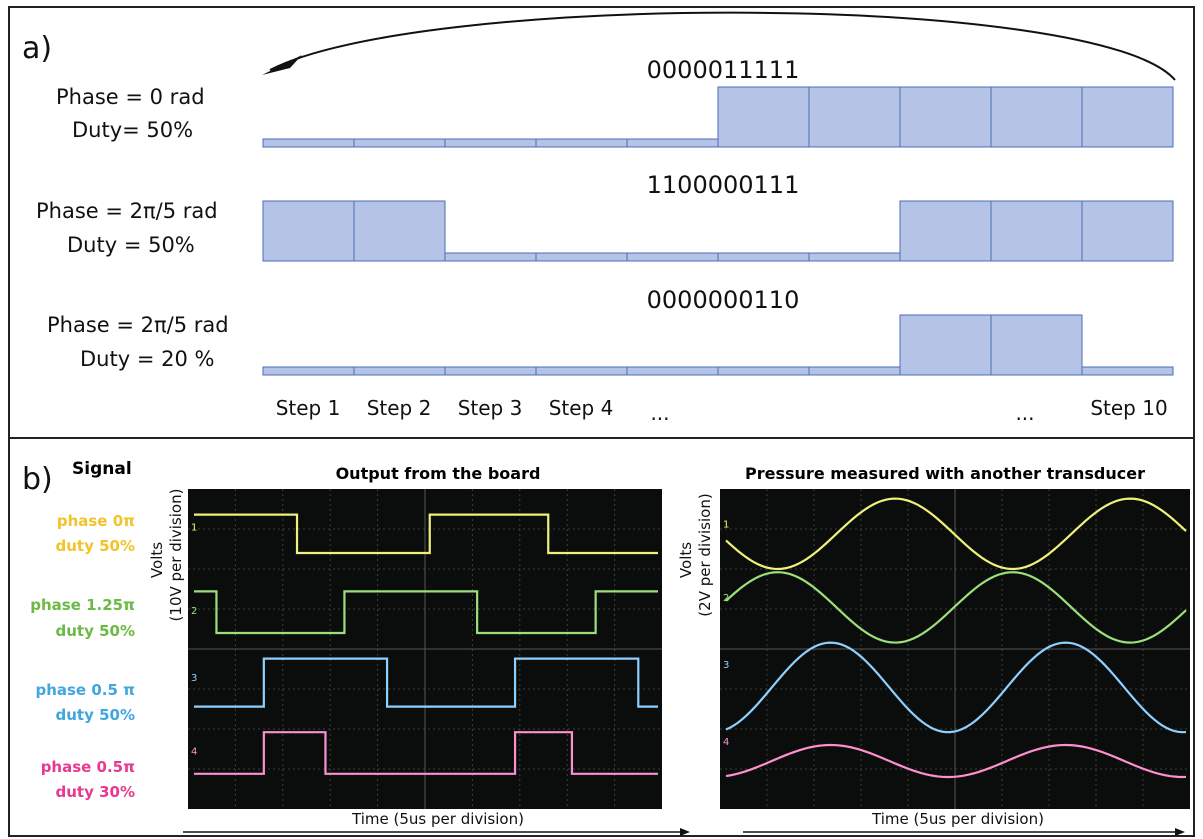 Image resolution: width=1203 pixels, height=839 pixels. I want to click on step-bar-row2-step2, so click(399, 231).